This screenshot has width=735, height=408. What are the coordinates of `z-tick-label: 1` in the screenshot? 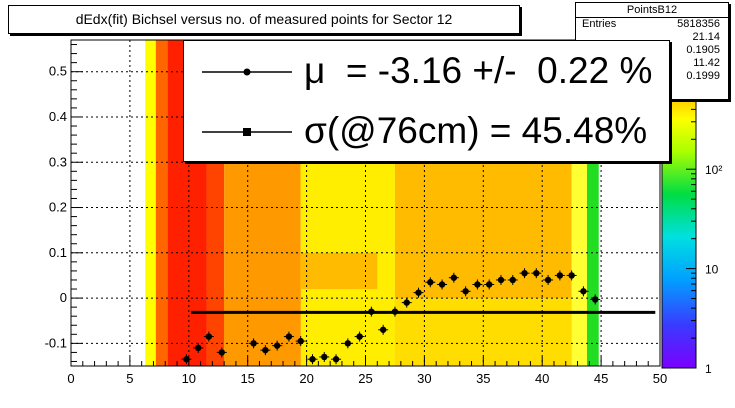 It's located at (708, 369).